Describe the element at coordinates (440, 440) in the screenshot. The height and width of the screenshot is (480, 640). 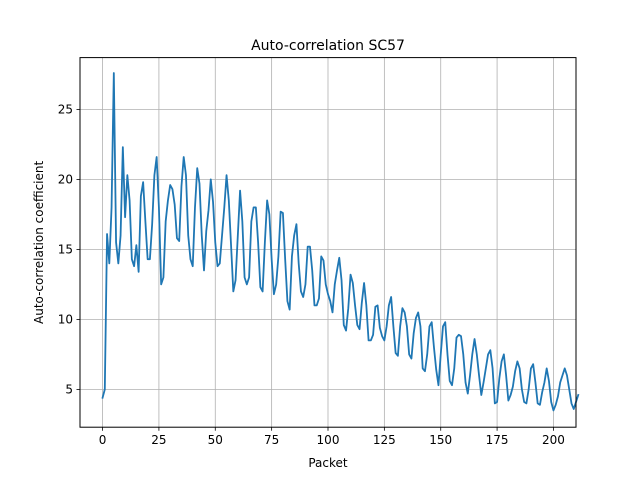
I see `x-tick-label: 150` at that location.